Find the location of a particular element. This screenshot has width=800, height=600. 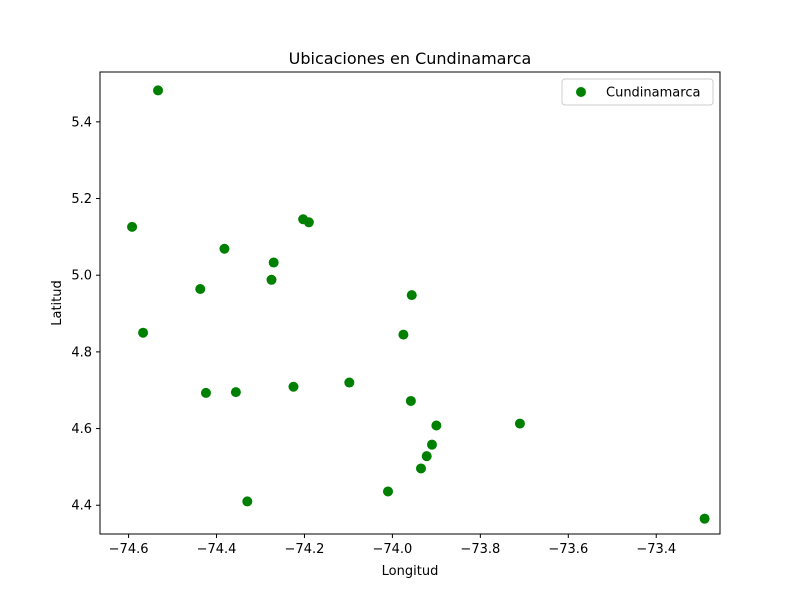

legend: Cundinamarca is located at coordinates (637, 92).